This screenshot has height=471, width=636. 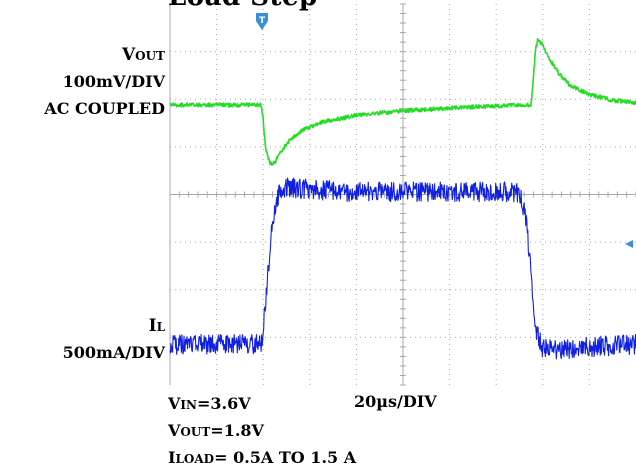 I want to click on vout-coupling-label: AC COUPLED, so click(x=104, y=108).